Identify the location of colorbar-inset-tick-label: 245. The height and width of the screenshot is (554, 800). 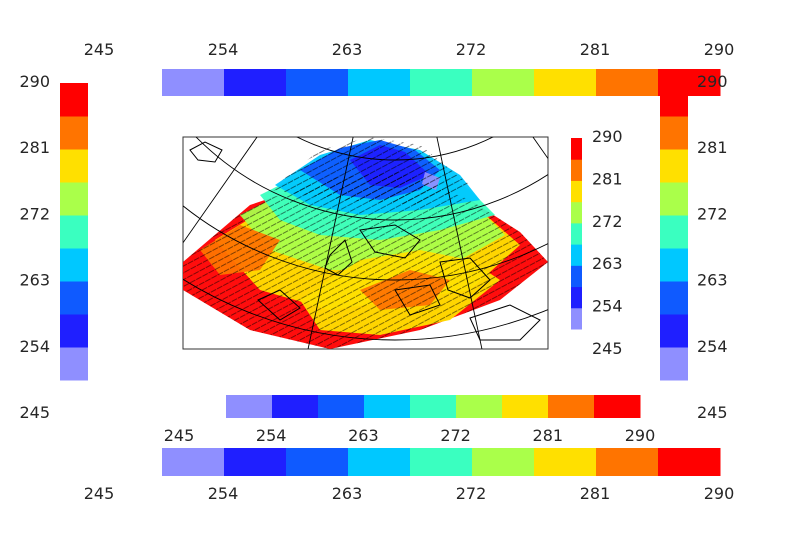
(607, 348).